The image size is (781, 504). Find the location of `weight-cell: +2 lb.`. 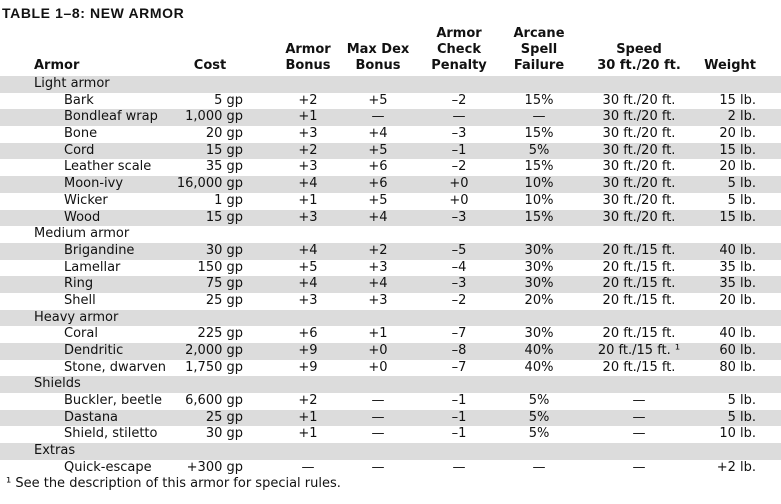

weight-cell: +2 lb. is located at coordinates (736, 467).